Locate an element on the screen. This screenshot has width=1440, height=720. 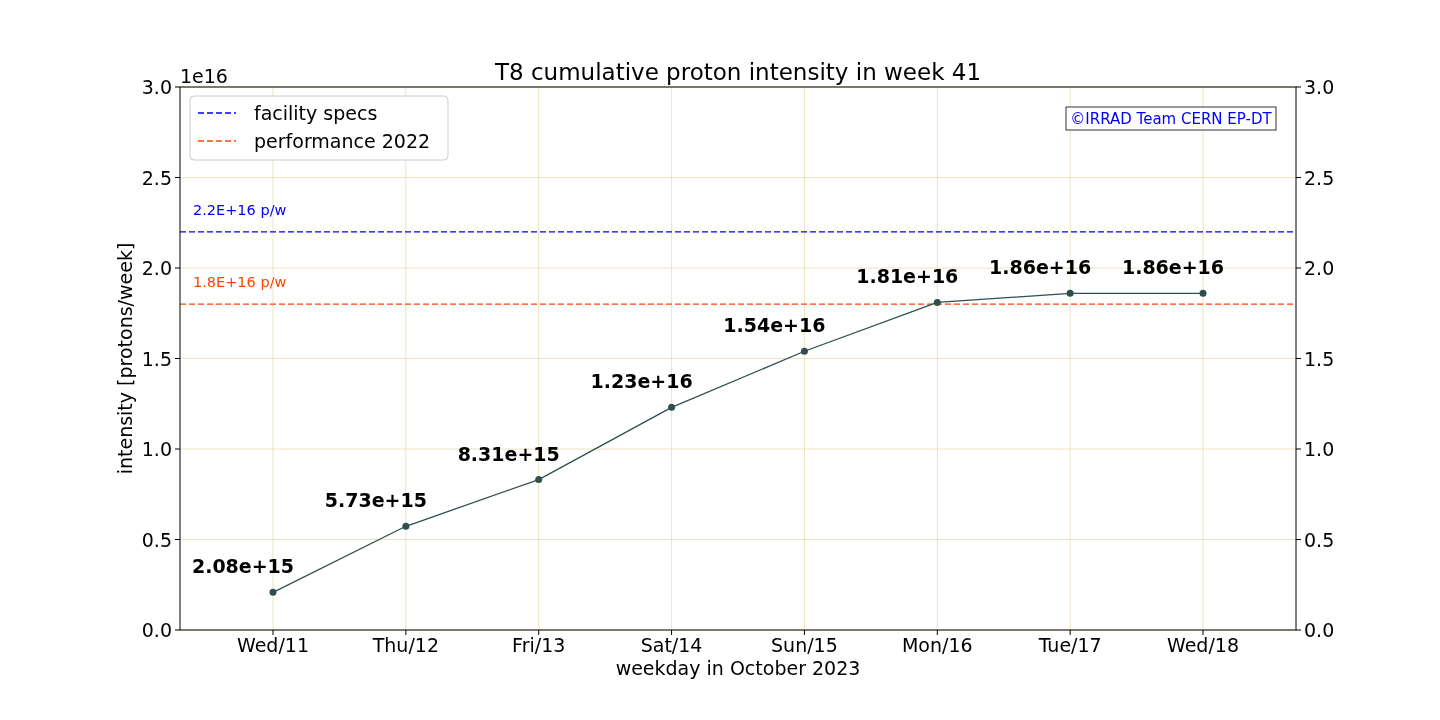
y-tick-label: 2.5 is located at coordinates (156, 177).